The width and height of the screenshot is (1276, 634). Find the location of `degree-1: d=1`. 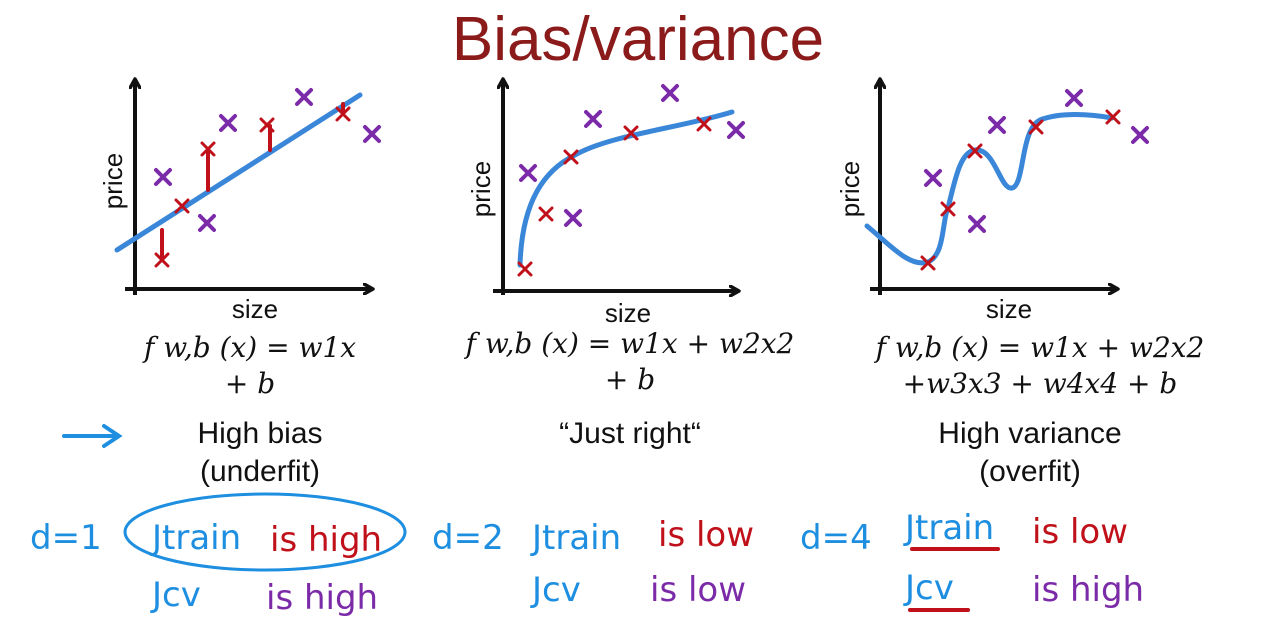

degree-1: d=1 is located at coordinates (66, 538).